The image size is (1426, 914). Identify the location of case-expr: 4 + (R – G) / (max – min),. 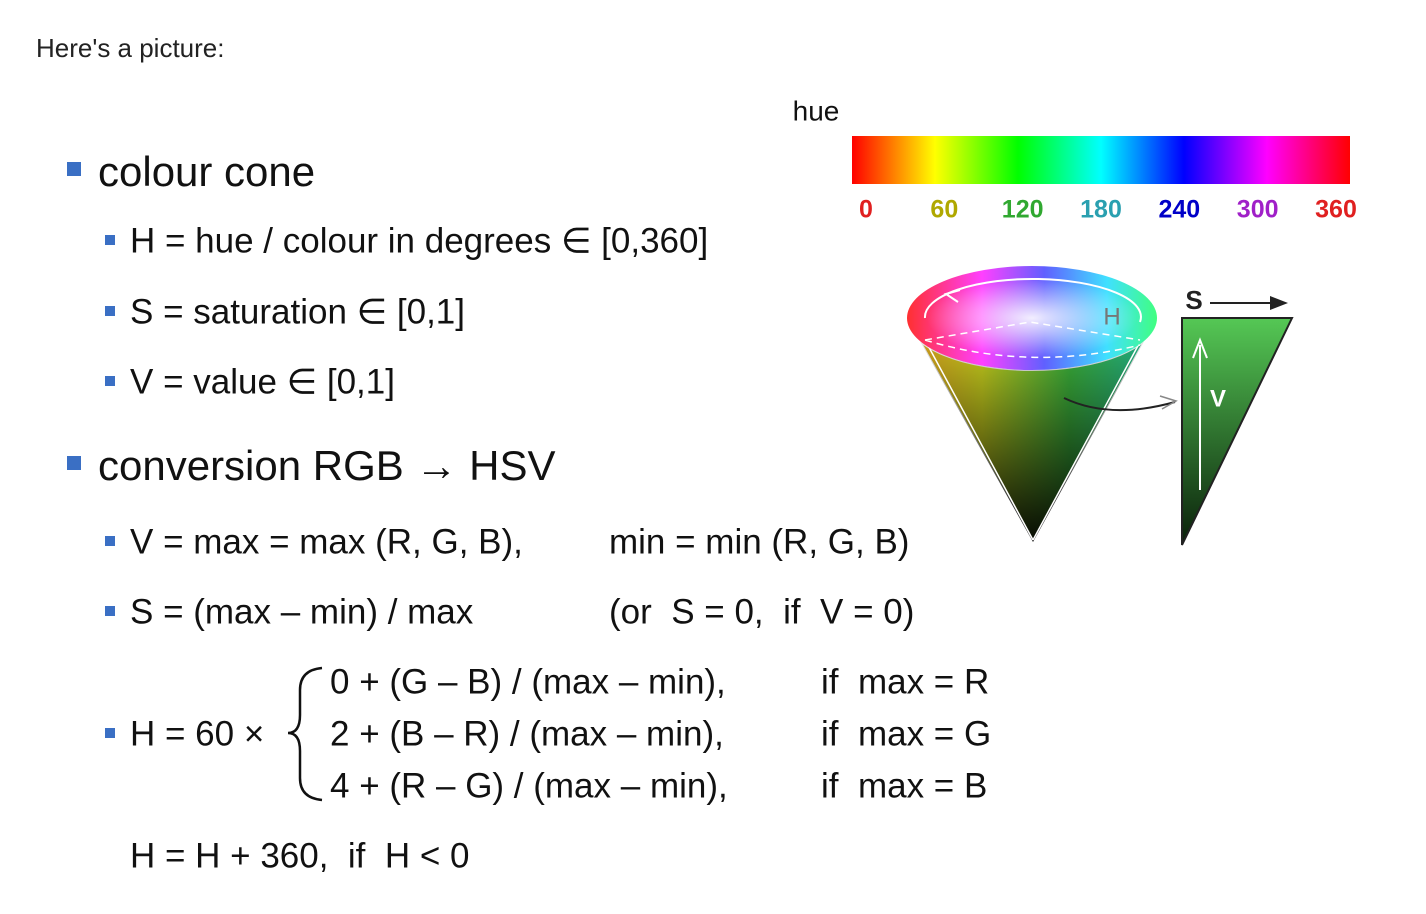
(529, 786).